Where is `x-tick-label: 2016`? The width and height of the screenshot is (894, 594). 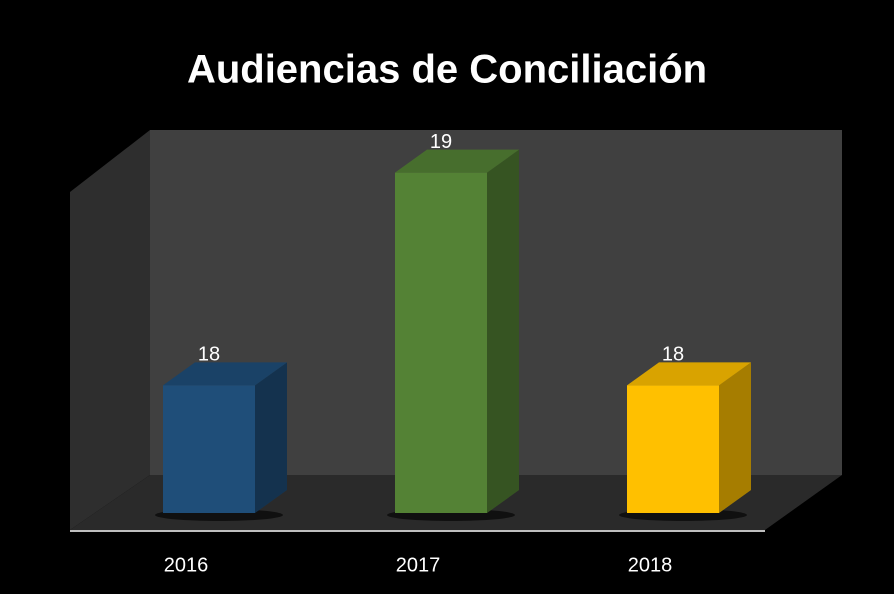
x-tick-label: 2016 is located at coordinates (186, 565).